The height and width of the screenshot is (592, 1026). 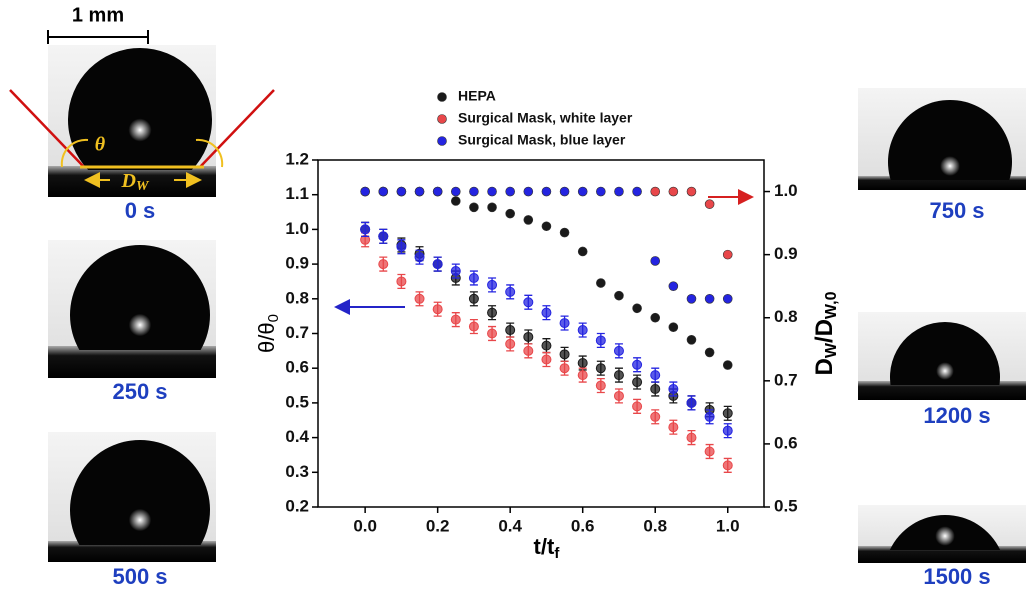 I want to click on frame-label: 250 s, so click(x=139, y=391).